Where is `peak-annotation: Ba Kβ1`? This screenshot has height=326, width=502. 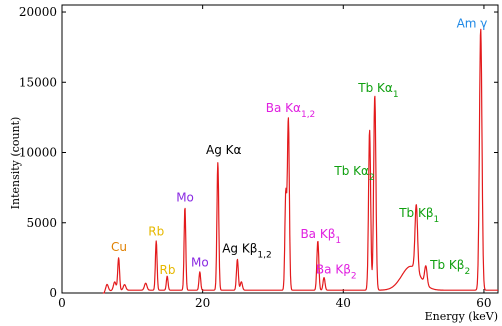
peak-annotation: Ba Kβ1 is located at coordinates (320, 236).